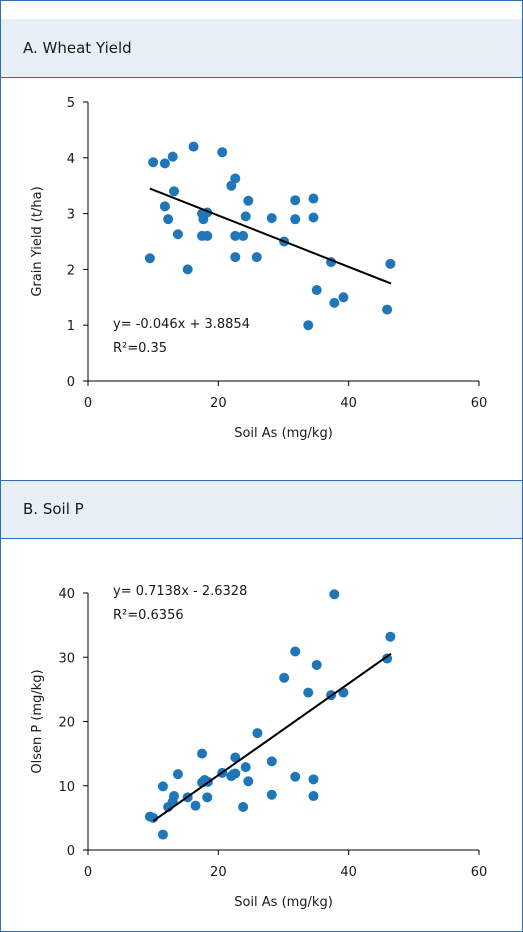 The width and height of the screenshot is (523, 932). What do you see at coordinates (66, 723) in the screenshot?
I see `y-tick-label: 20` at bounding box center [66, 723].